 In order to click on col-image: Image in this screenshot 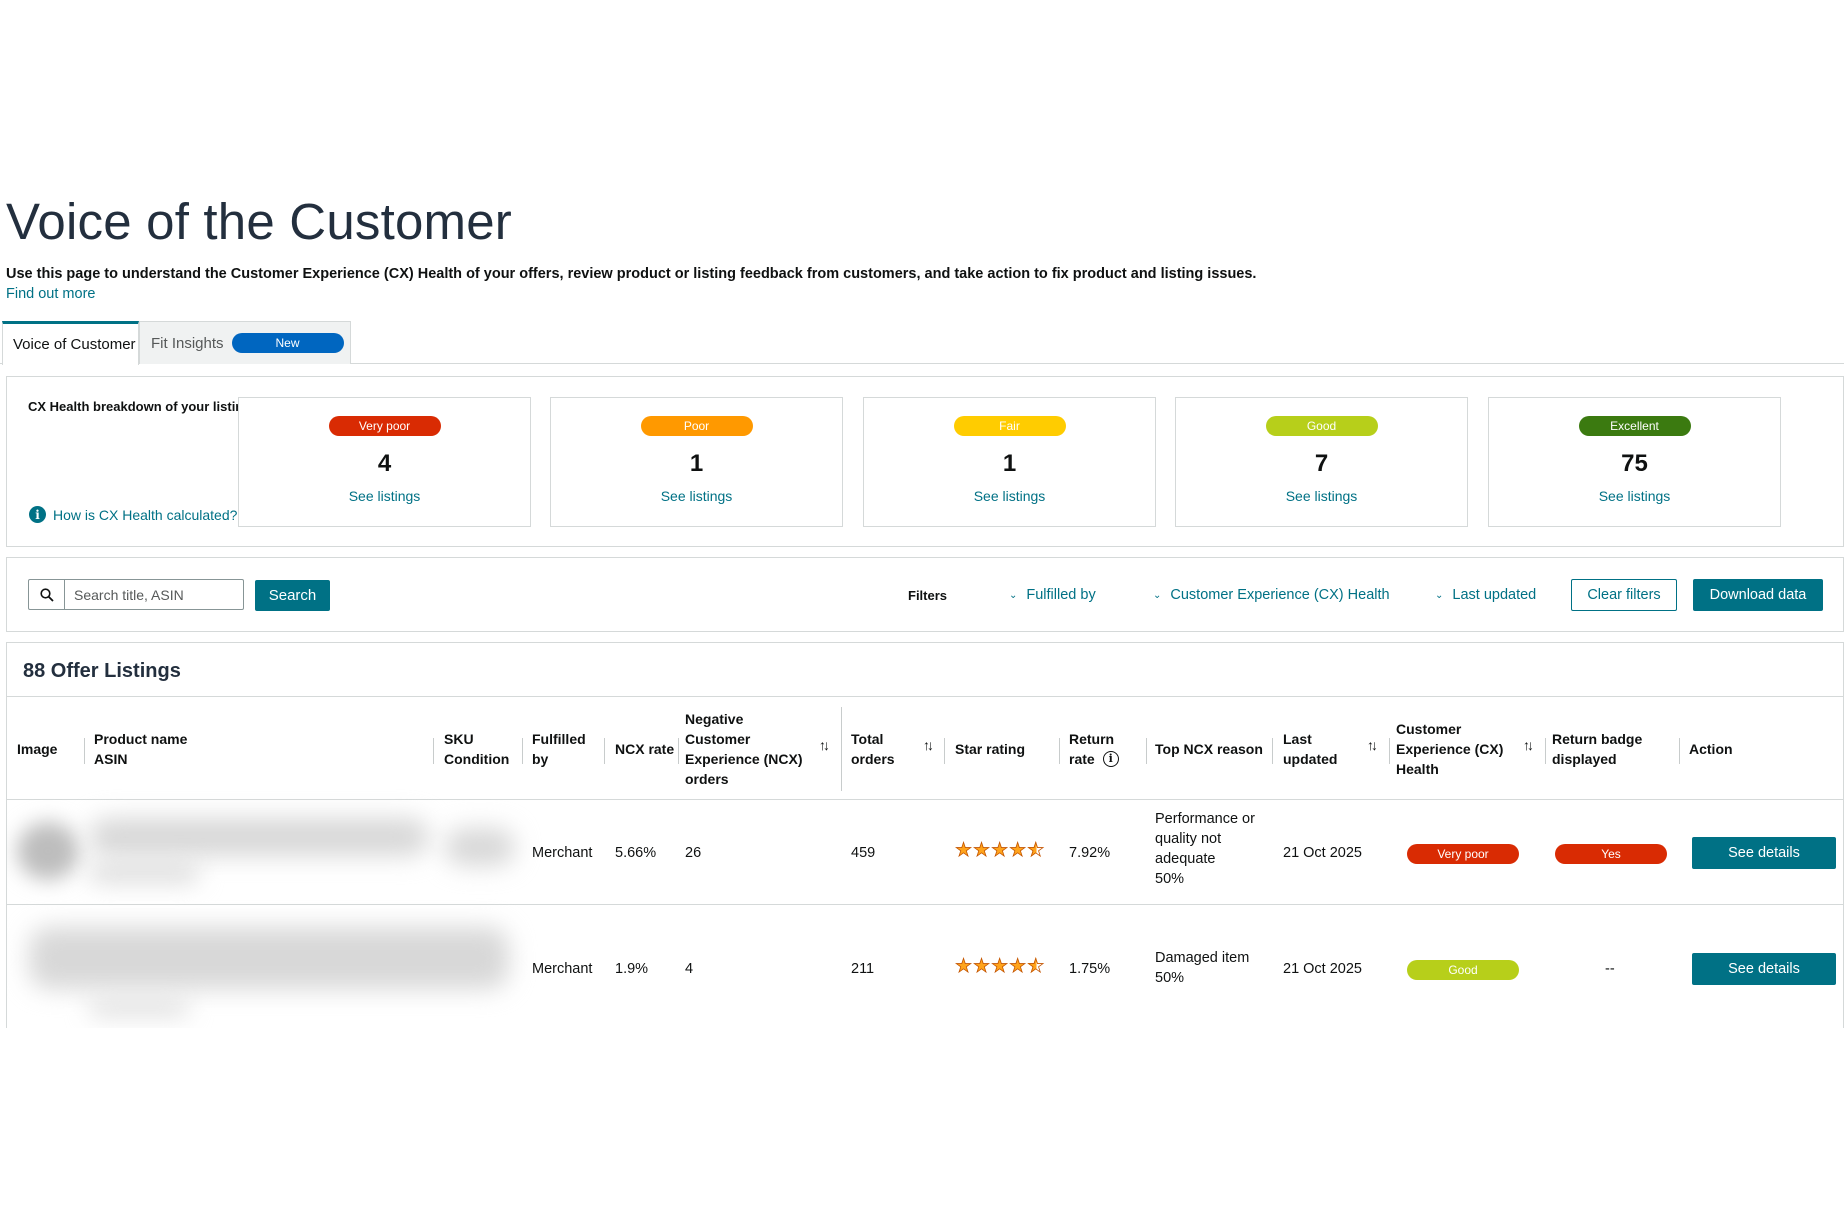, I will do `click(37, 749)`.